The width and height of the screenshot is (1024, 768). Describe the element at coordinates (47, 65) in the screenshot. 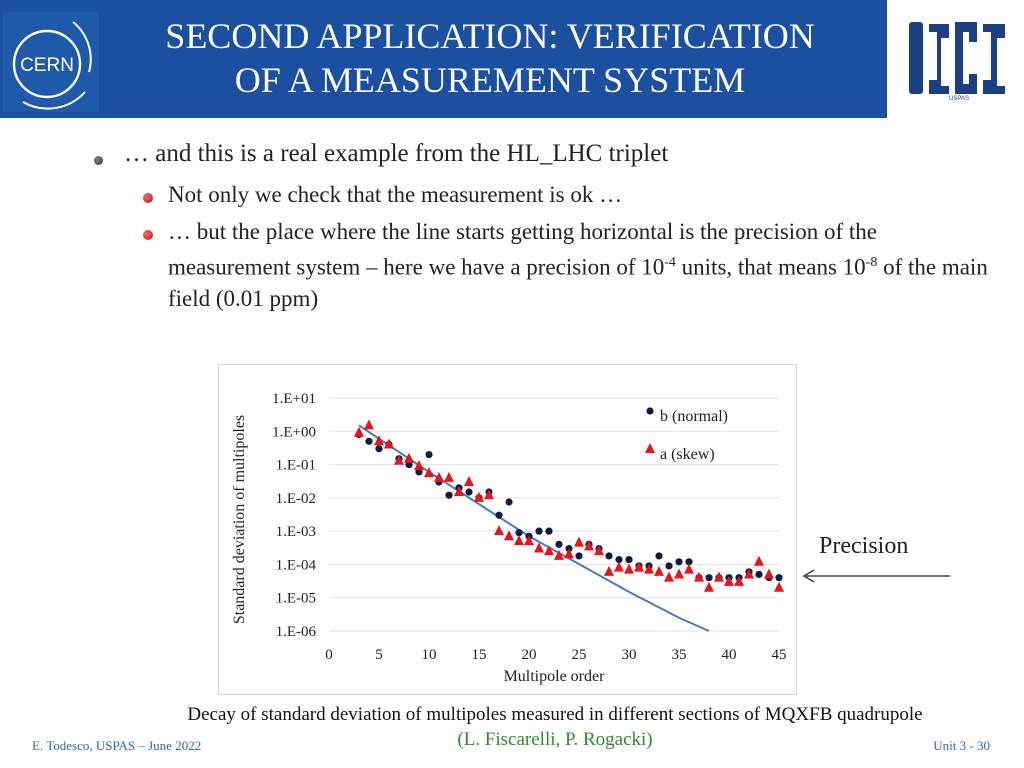

I see `svg-text: CERN` at that location.